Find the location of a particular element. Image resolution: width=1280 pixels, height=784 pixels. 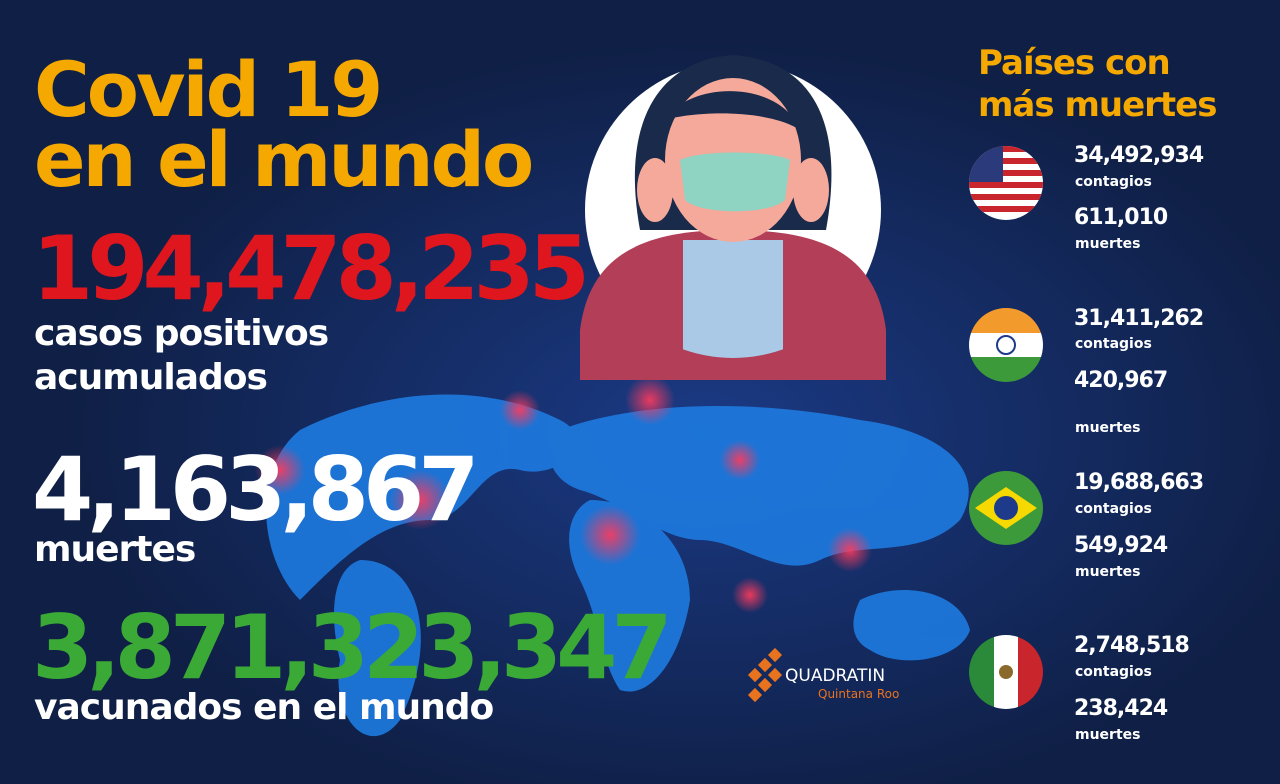

country-cases: 2,748,518 is located at coordinates (1132, 645).